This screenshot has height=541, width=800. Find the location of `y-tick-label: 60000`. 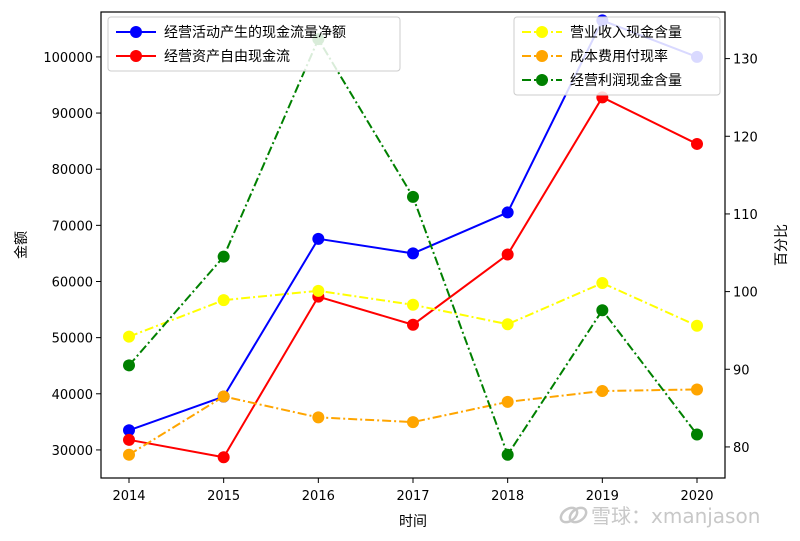

y-tick-label: 60000 is located at coordinates (72, 282).